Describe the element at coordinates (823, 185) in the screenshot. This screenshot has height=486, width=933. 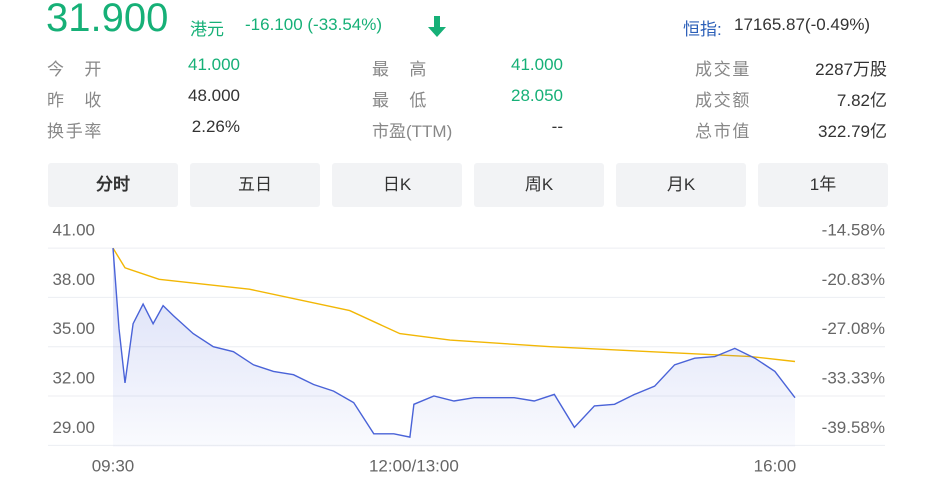
I see `tab: 1年` at that location.